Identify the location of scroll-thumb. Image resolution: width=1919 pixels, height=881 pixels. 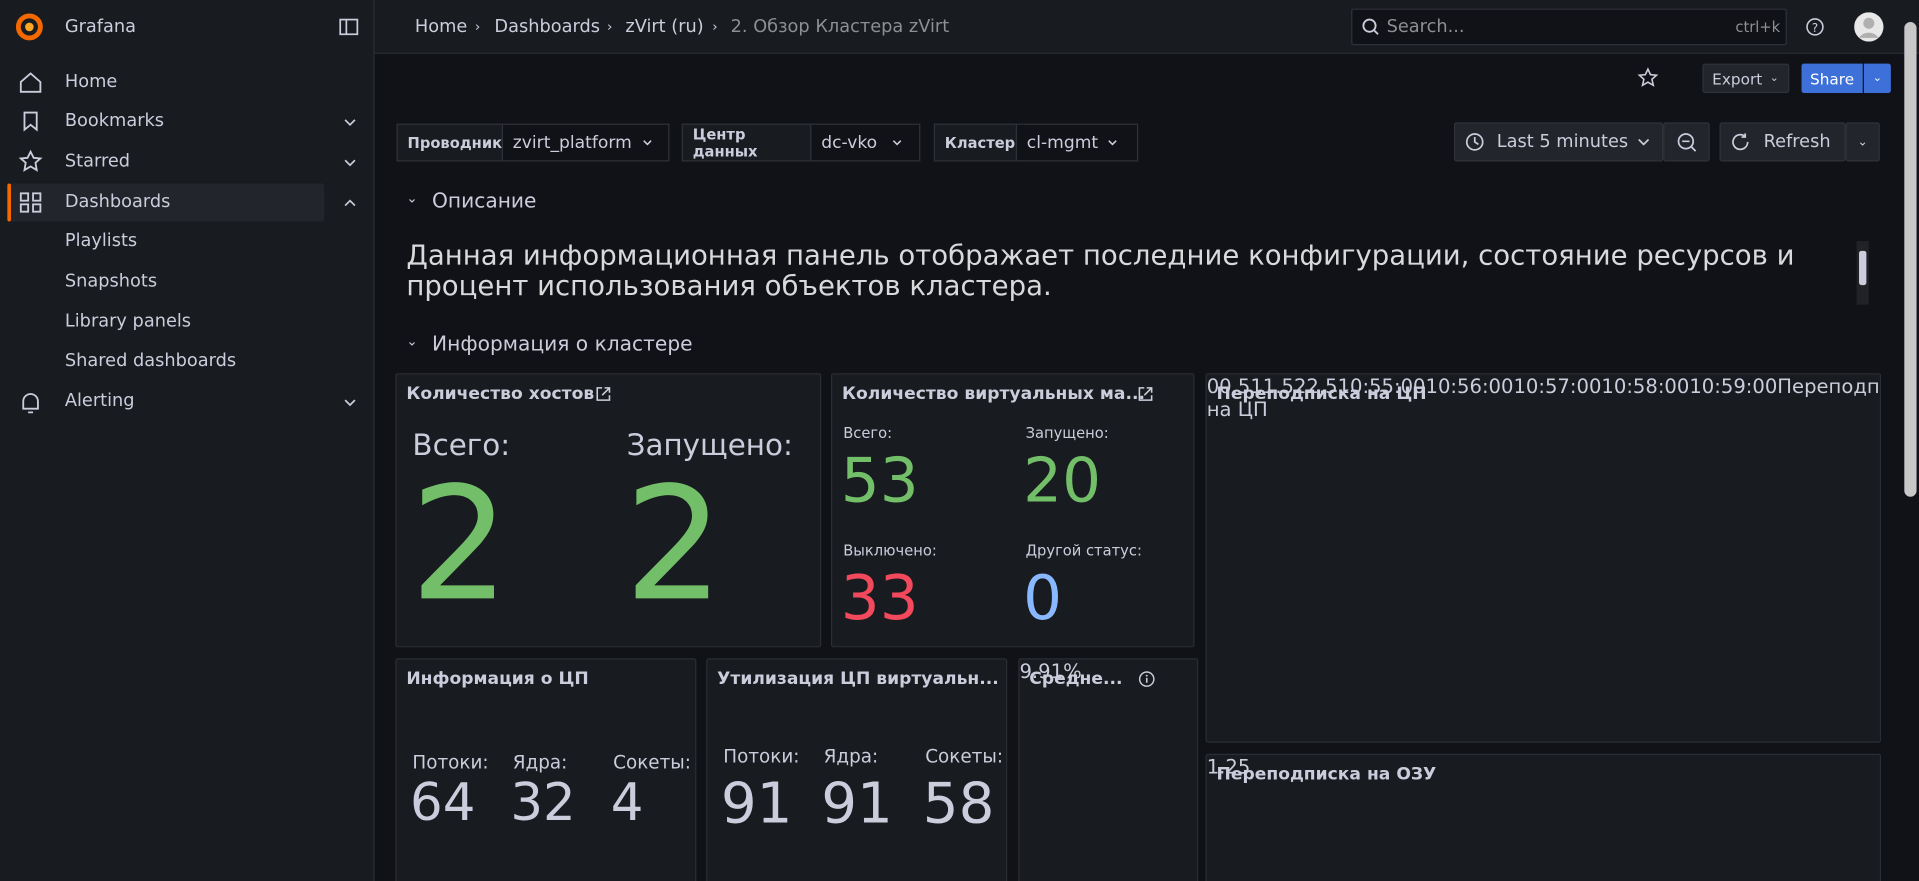
(1862, 268).